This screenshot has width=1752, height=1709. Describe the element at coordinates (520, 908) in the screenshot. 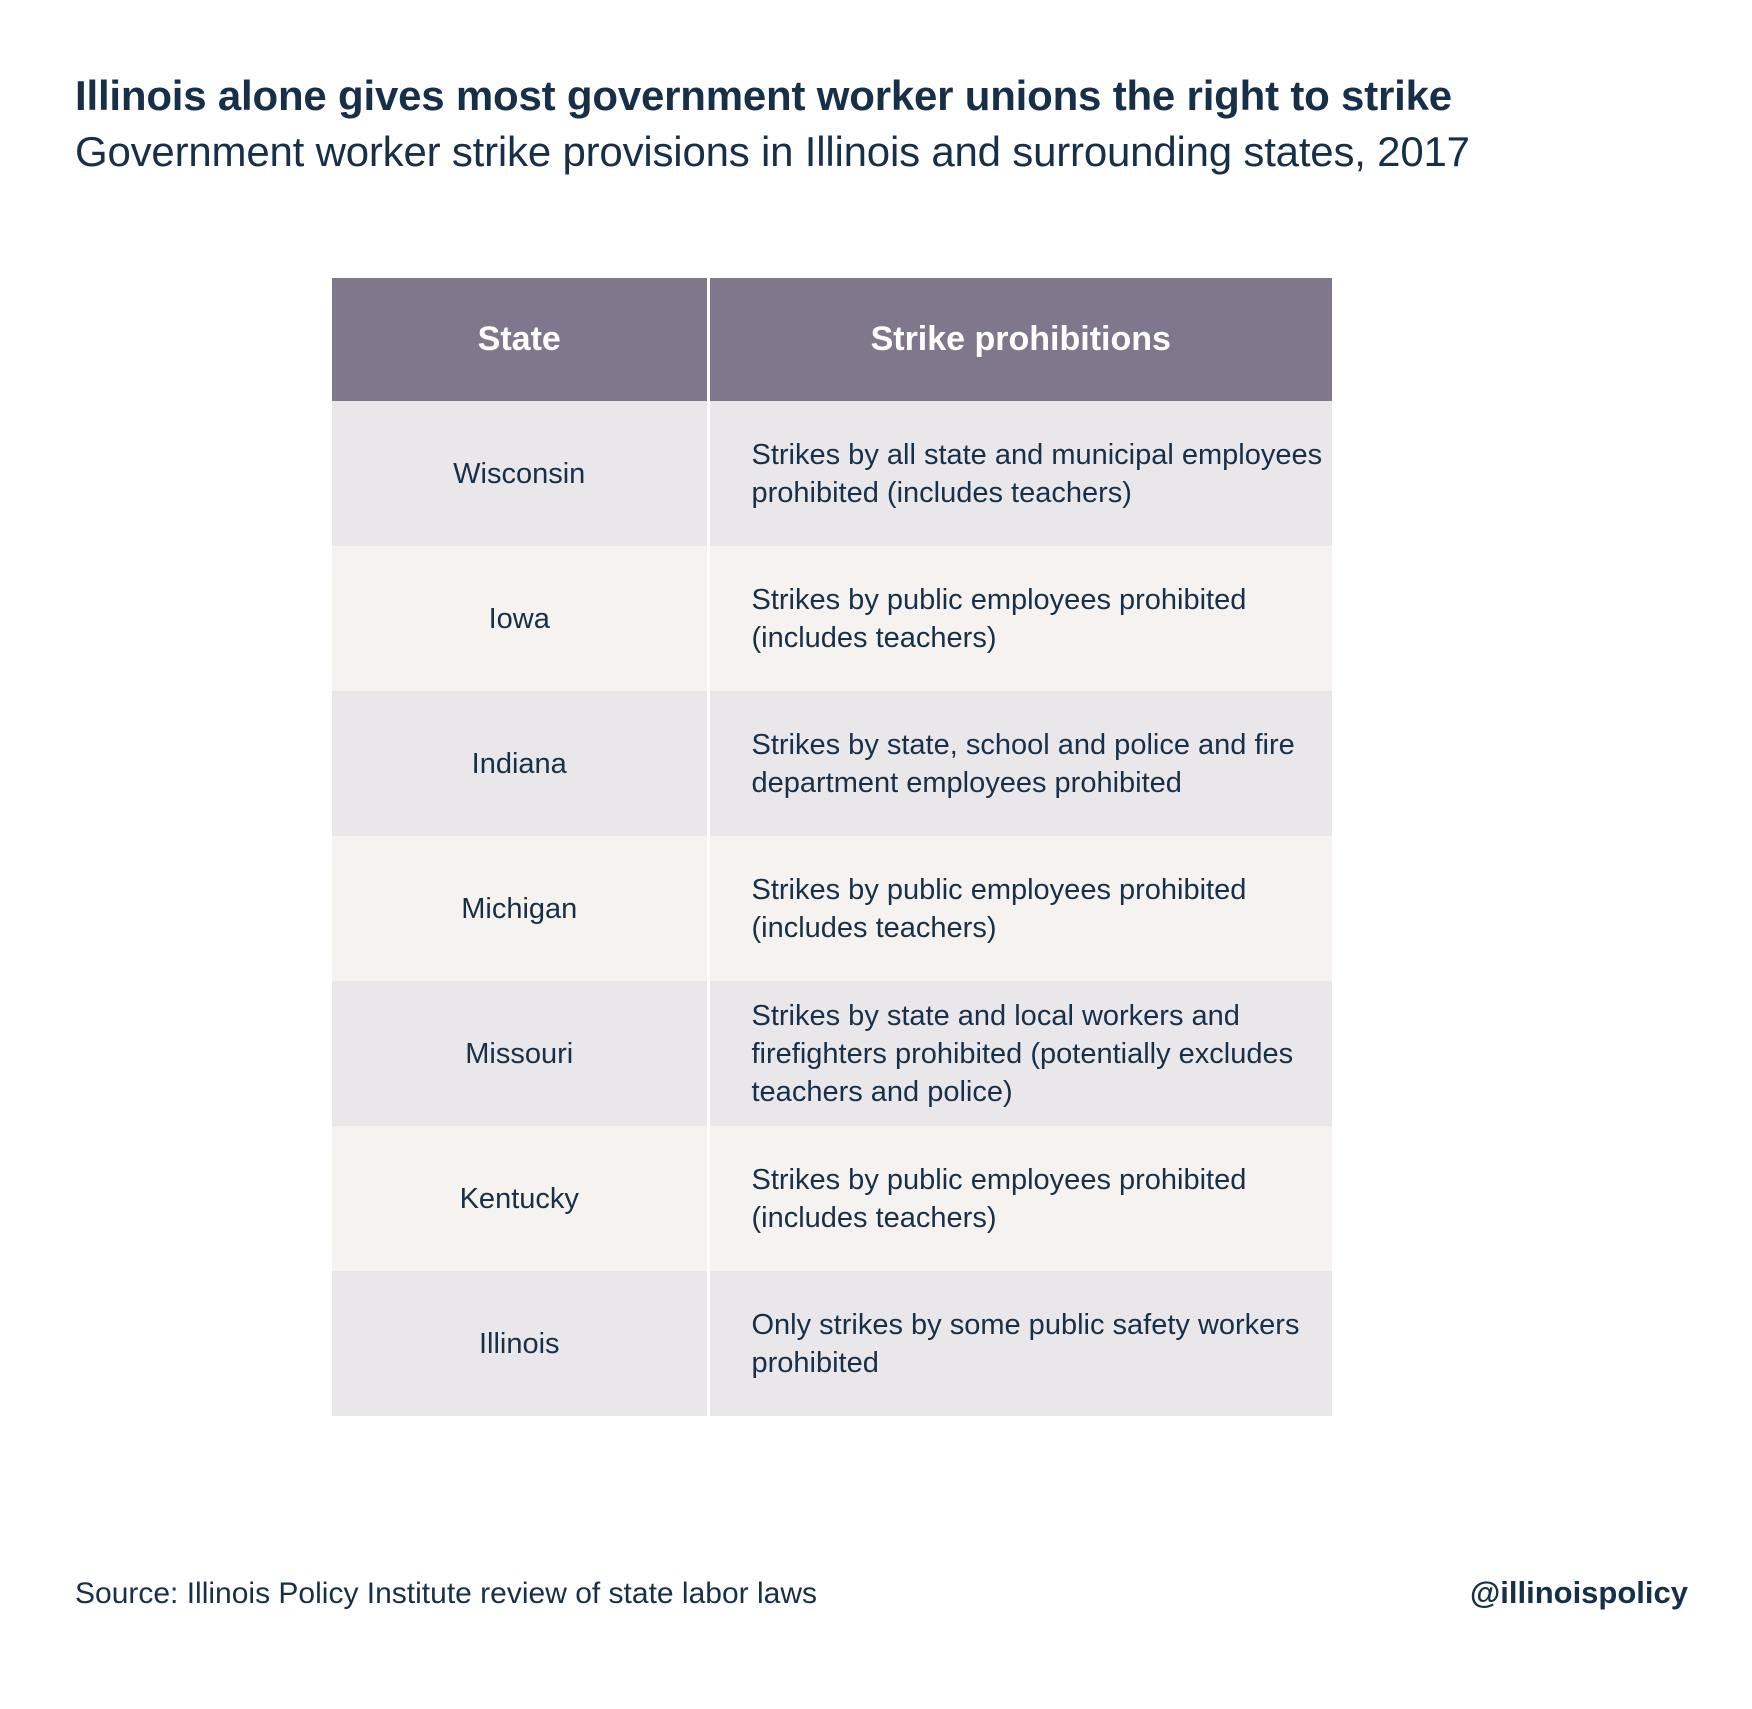

I see `state-cell: Michigan` at that location.